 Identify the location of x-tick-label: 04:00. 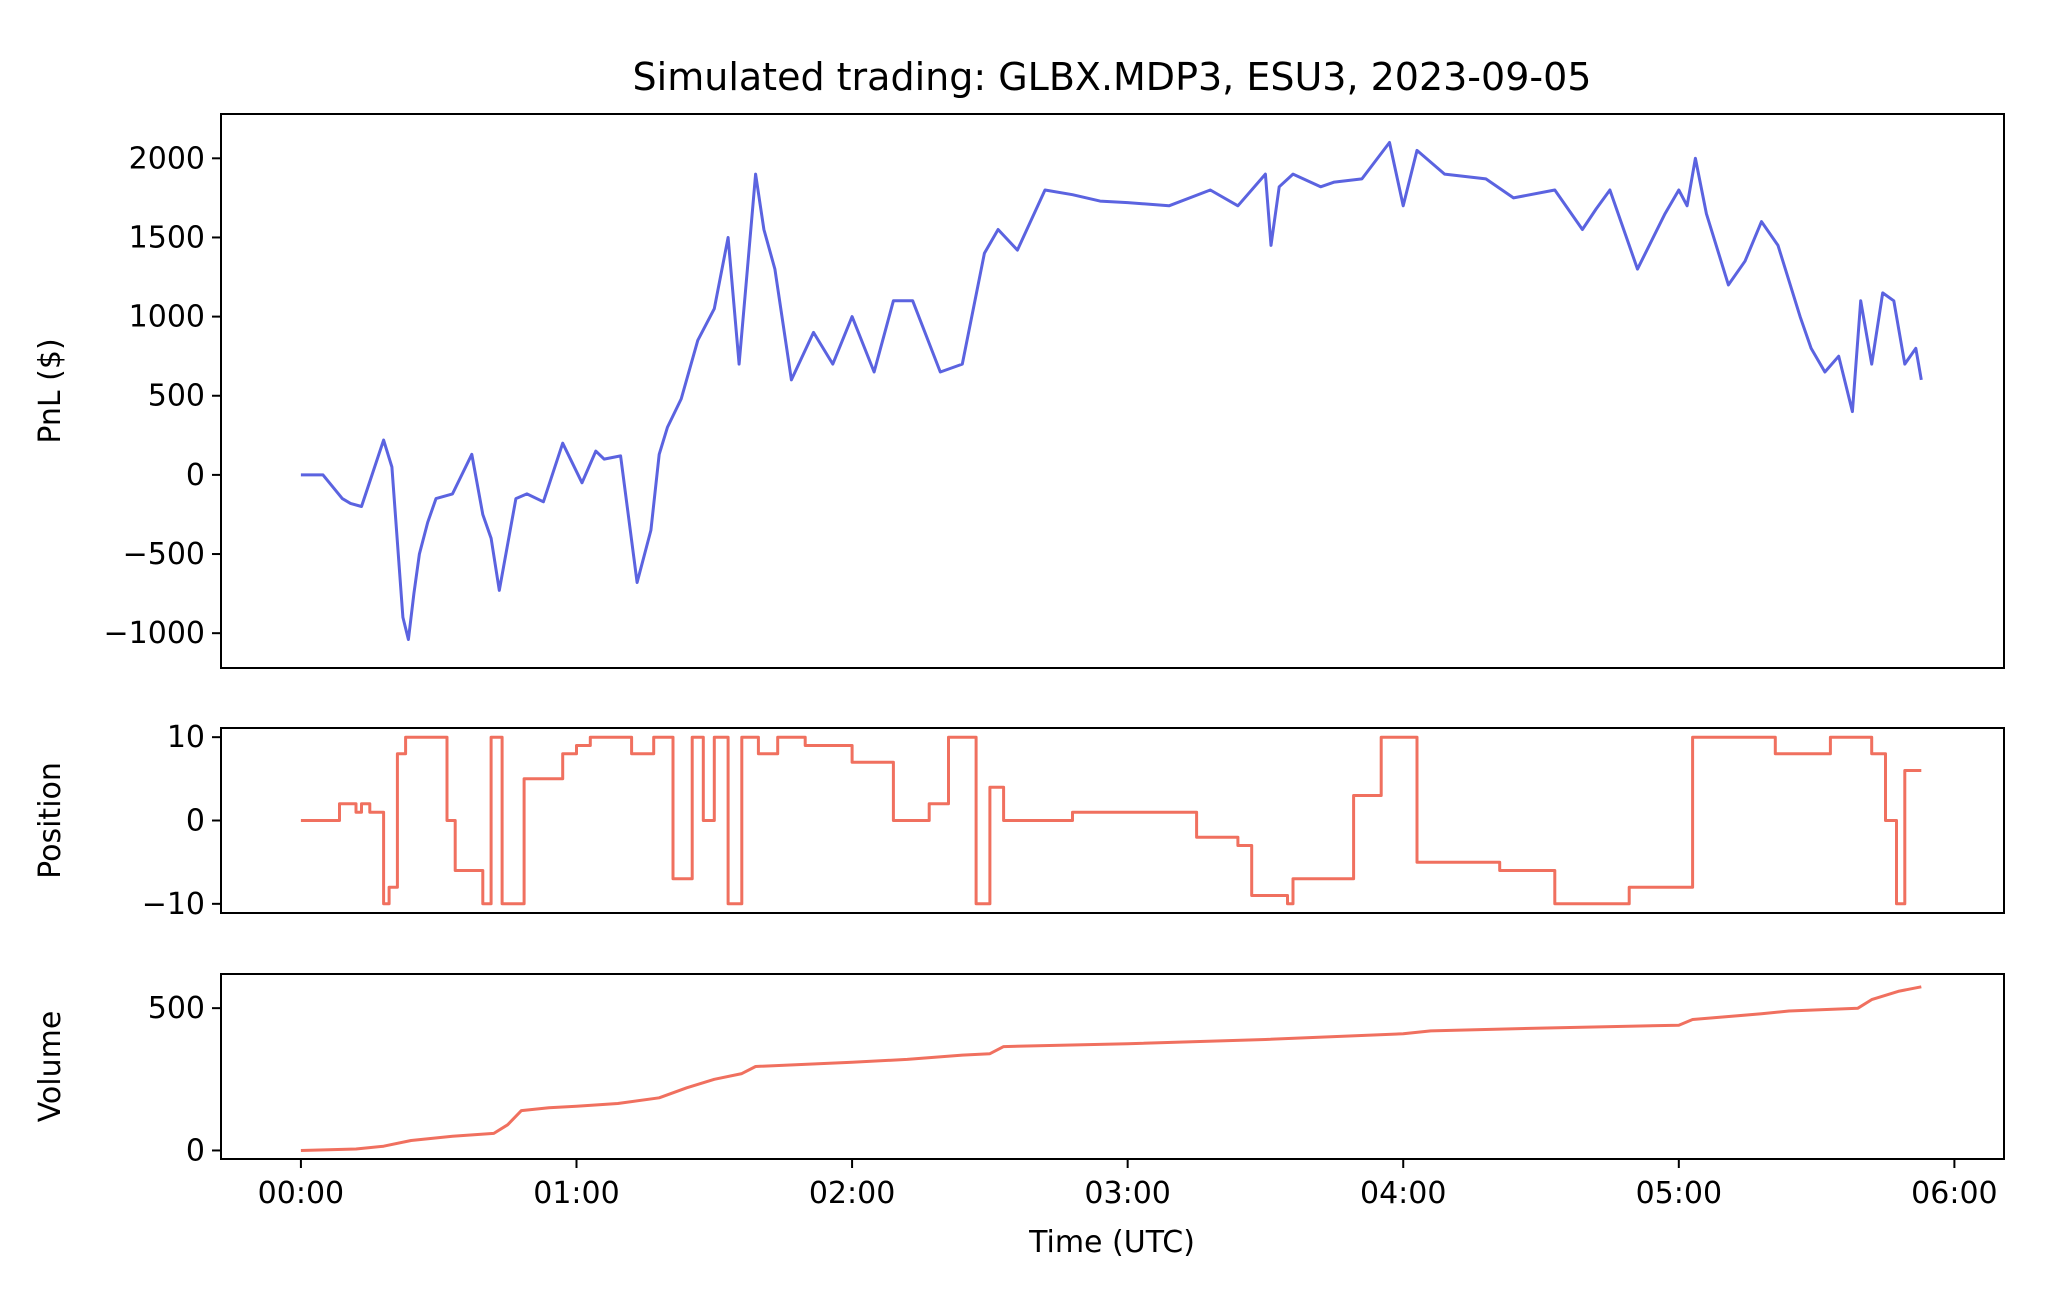
(1403, 1193).